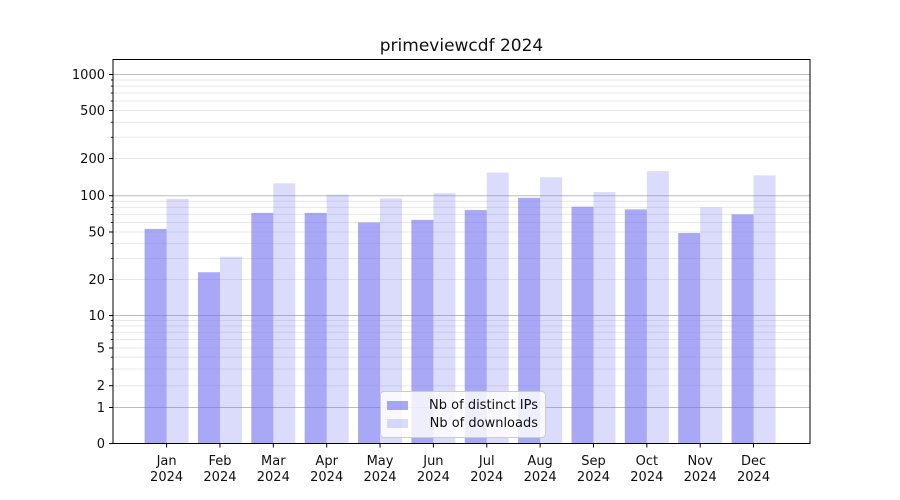 The width and height of the screenshot is (900, 500). Describe the element at coordinates (379, 477) in the screenshot. I see `x-tick-label-year-may: 2024` at that location.